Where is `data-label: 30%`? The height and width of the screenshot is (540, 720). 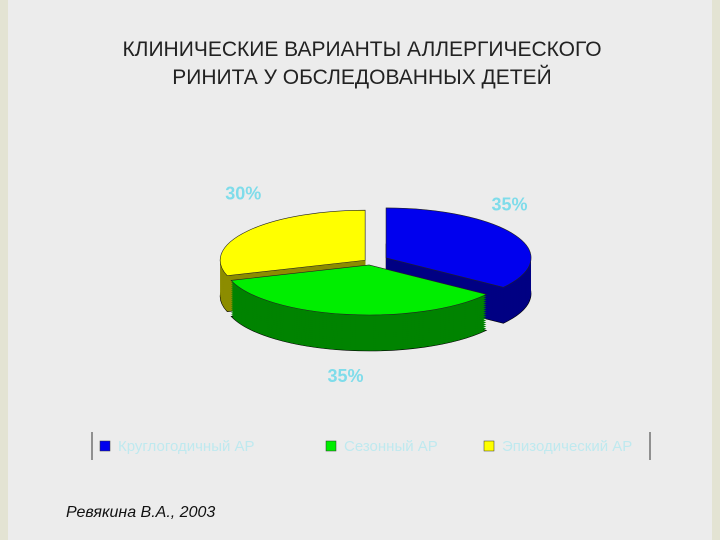 data-label: 30% is located at coordinates (243, 194).